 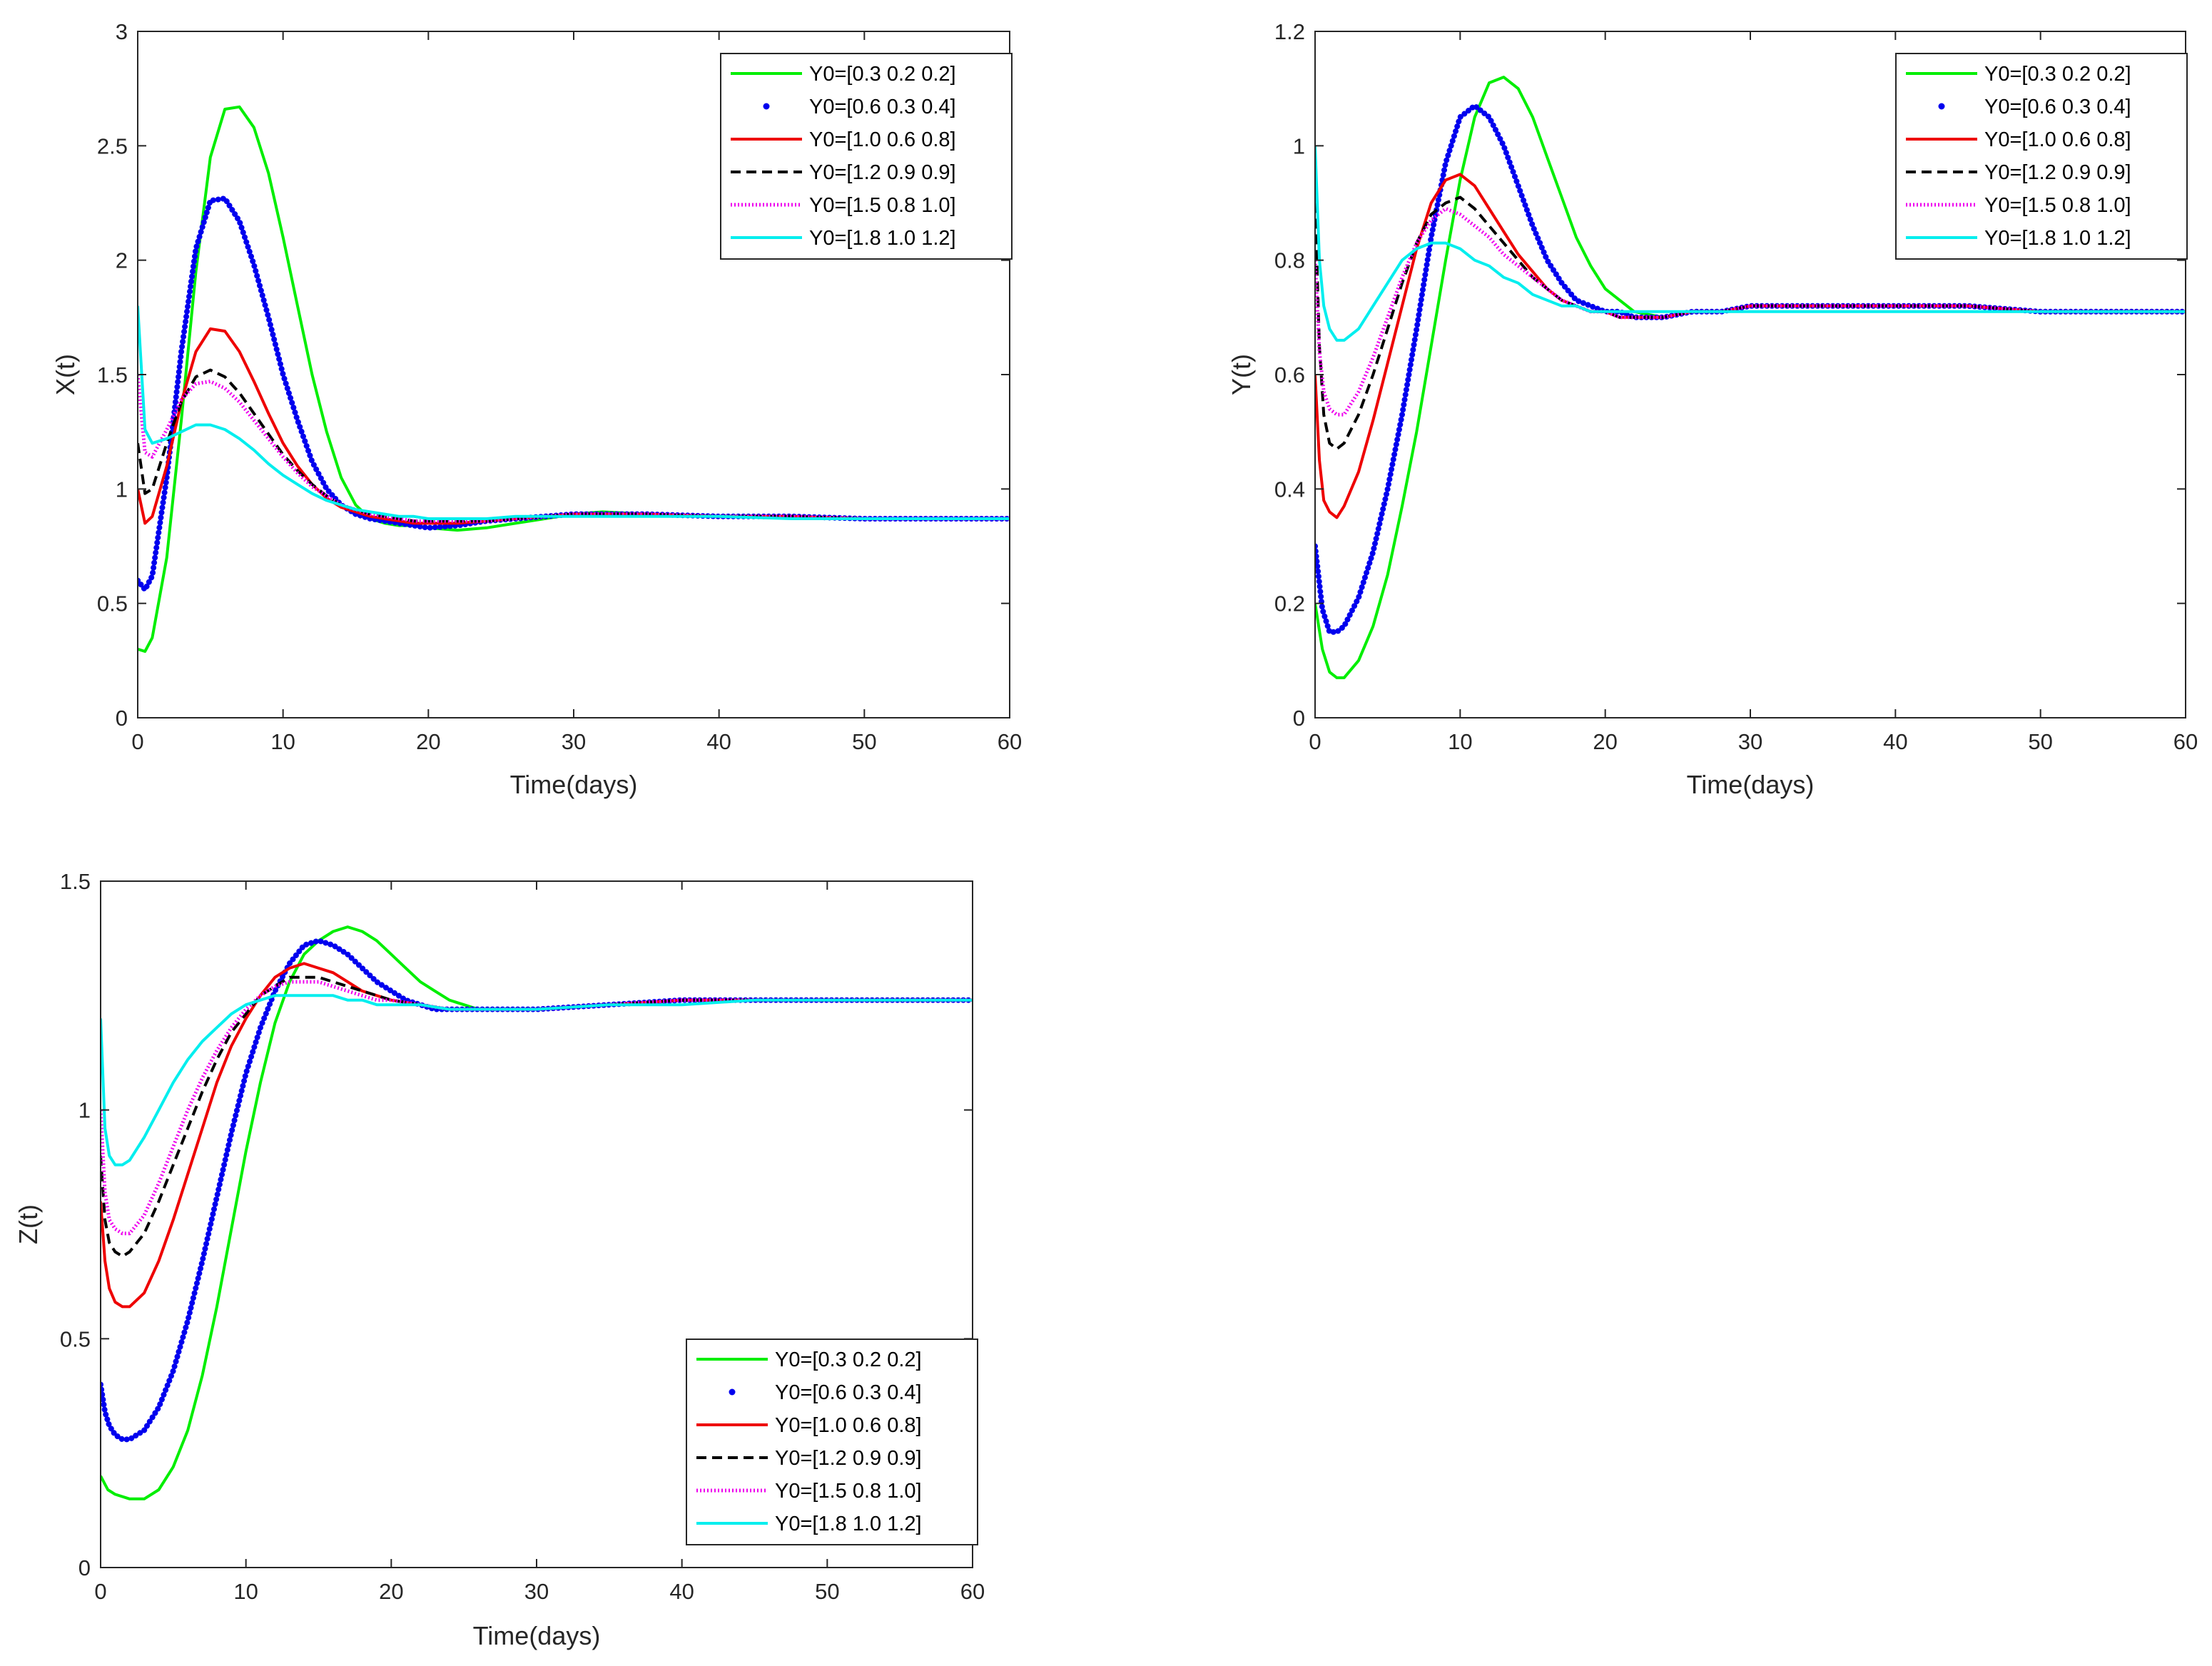 What do you see at coordinates (2057, 107) in the screenshot?
I see `chart-y-legend-label: Y0=[0.6 0.3 0.4]` at bounding box center [2057, 107].